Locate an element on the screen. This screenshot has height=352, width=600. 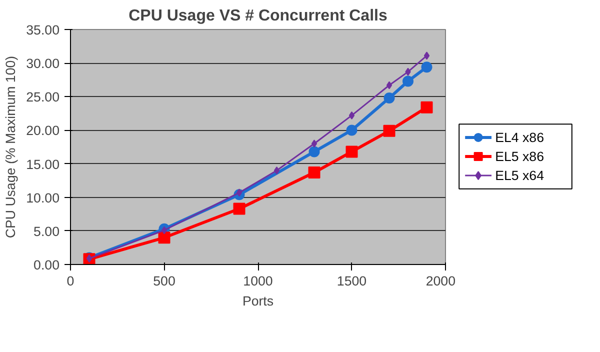
x-tick-label: 0 is located at coordinates (70, 281).